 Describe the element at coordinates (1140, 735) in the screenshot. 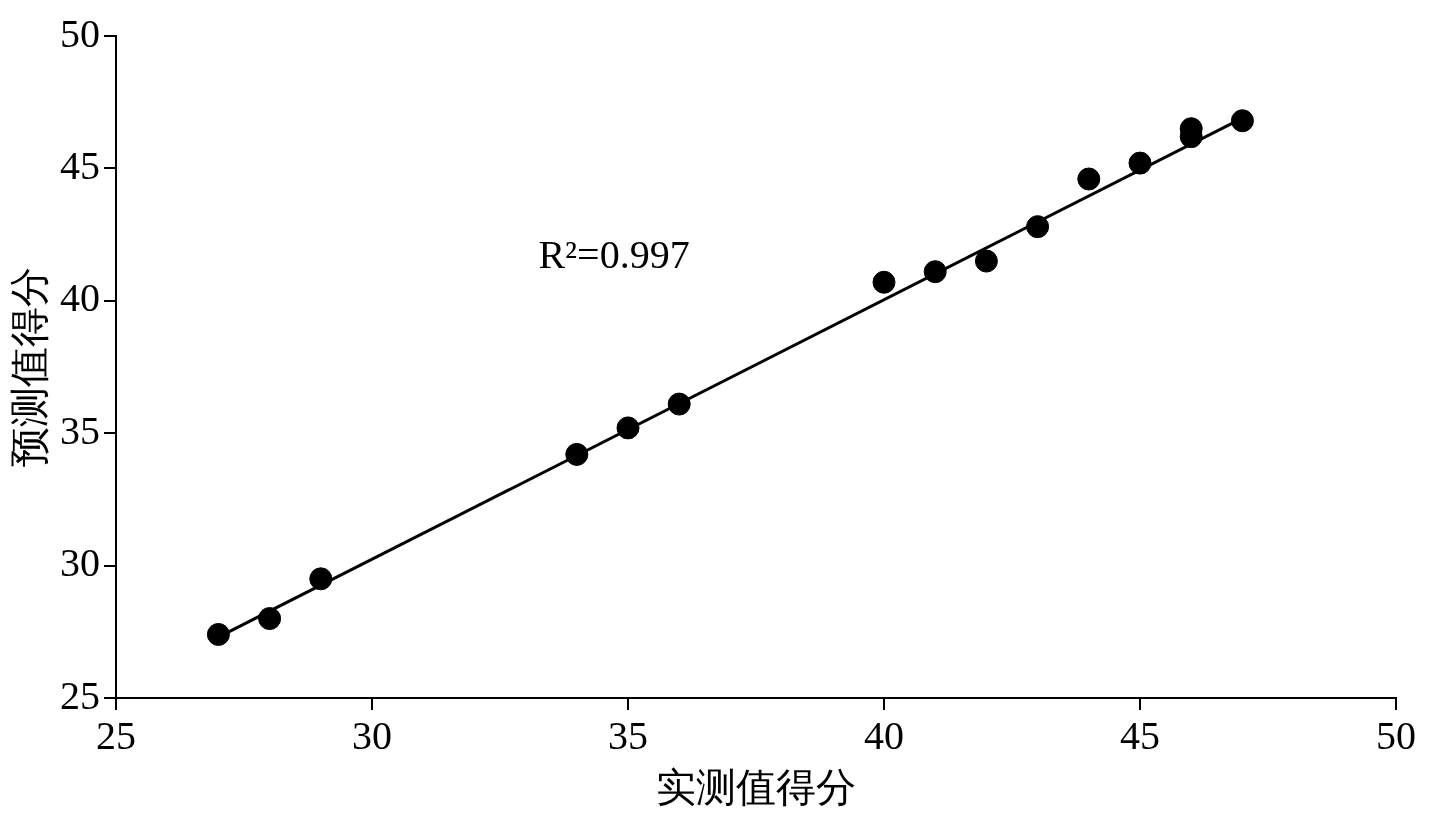

I see `x-tick-label: 45` at that location.